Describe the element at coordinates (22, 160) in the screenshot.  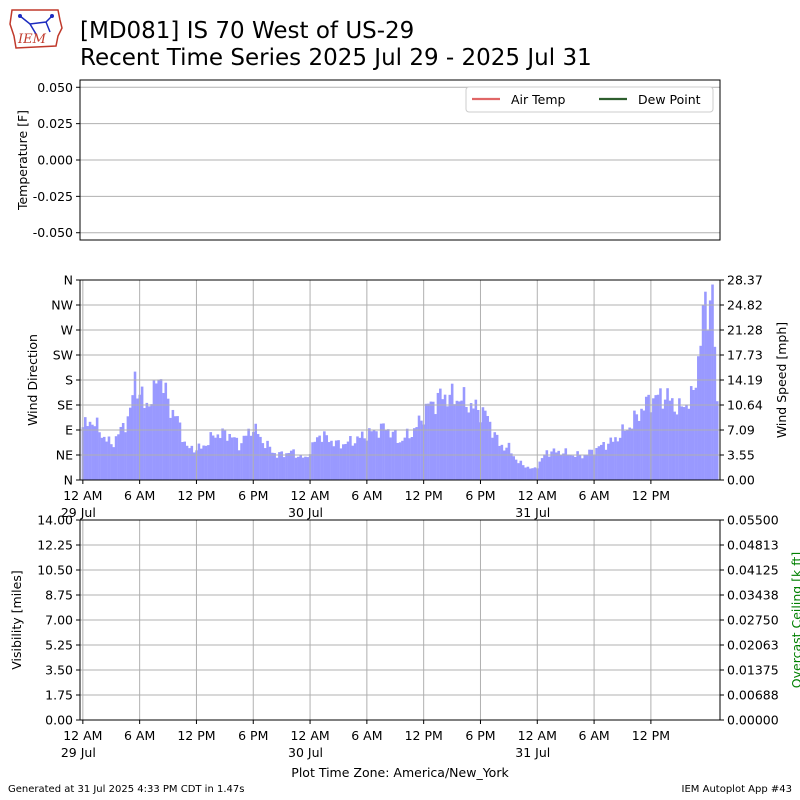
I see `temp-ylabel: Temperature [F]` at that location.